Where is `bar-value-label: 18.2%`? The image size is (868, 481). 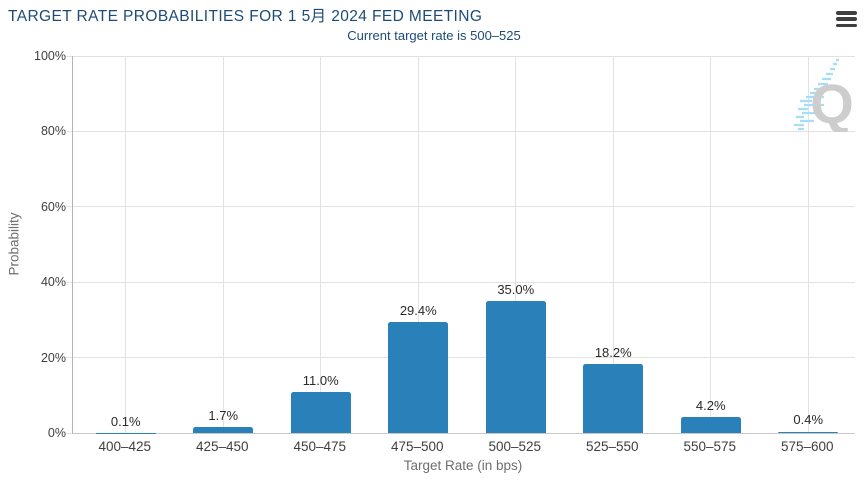
bar-value-label: 18.2% is located at coordinates (613, 353).